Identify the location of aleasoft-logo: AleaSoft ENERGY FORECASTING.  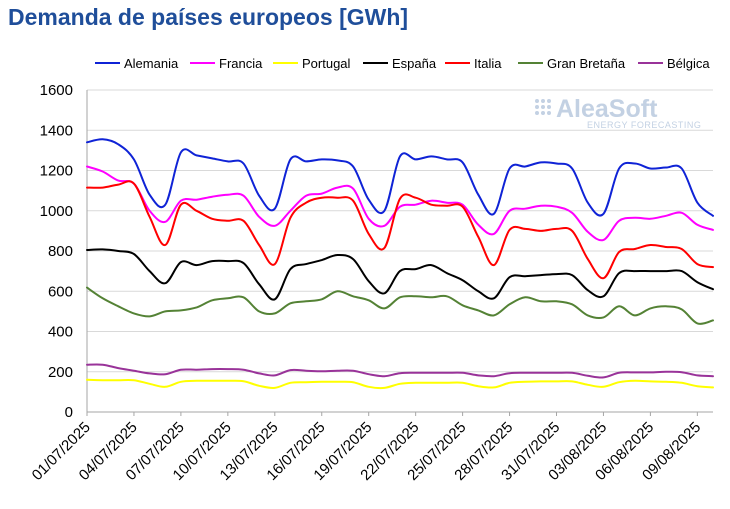
(618, 112).